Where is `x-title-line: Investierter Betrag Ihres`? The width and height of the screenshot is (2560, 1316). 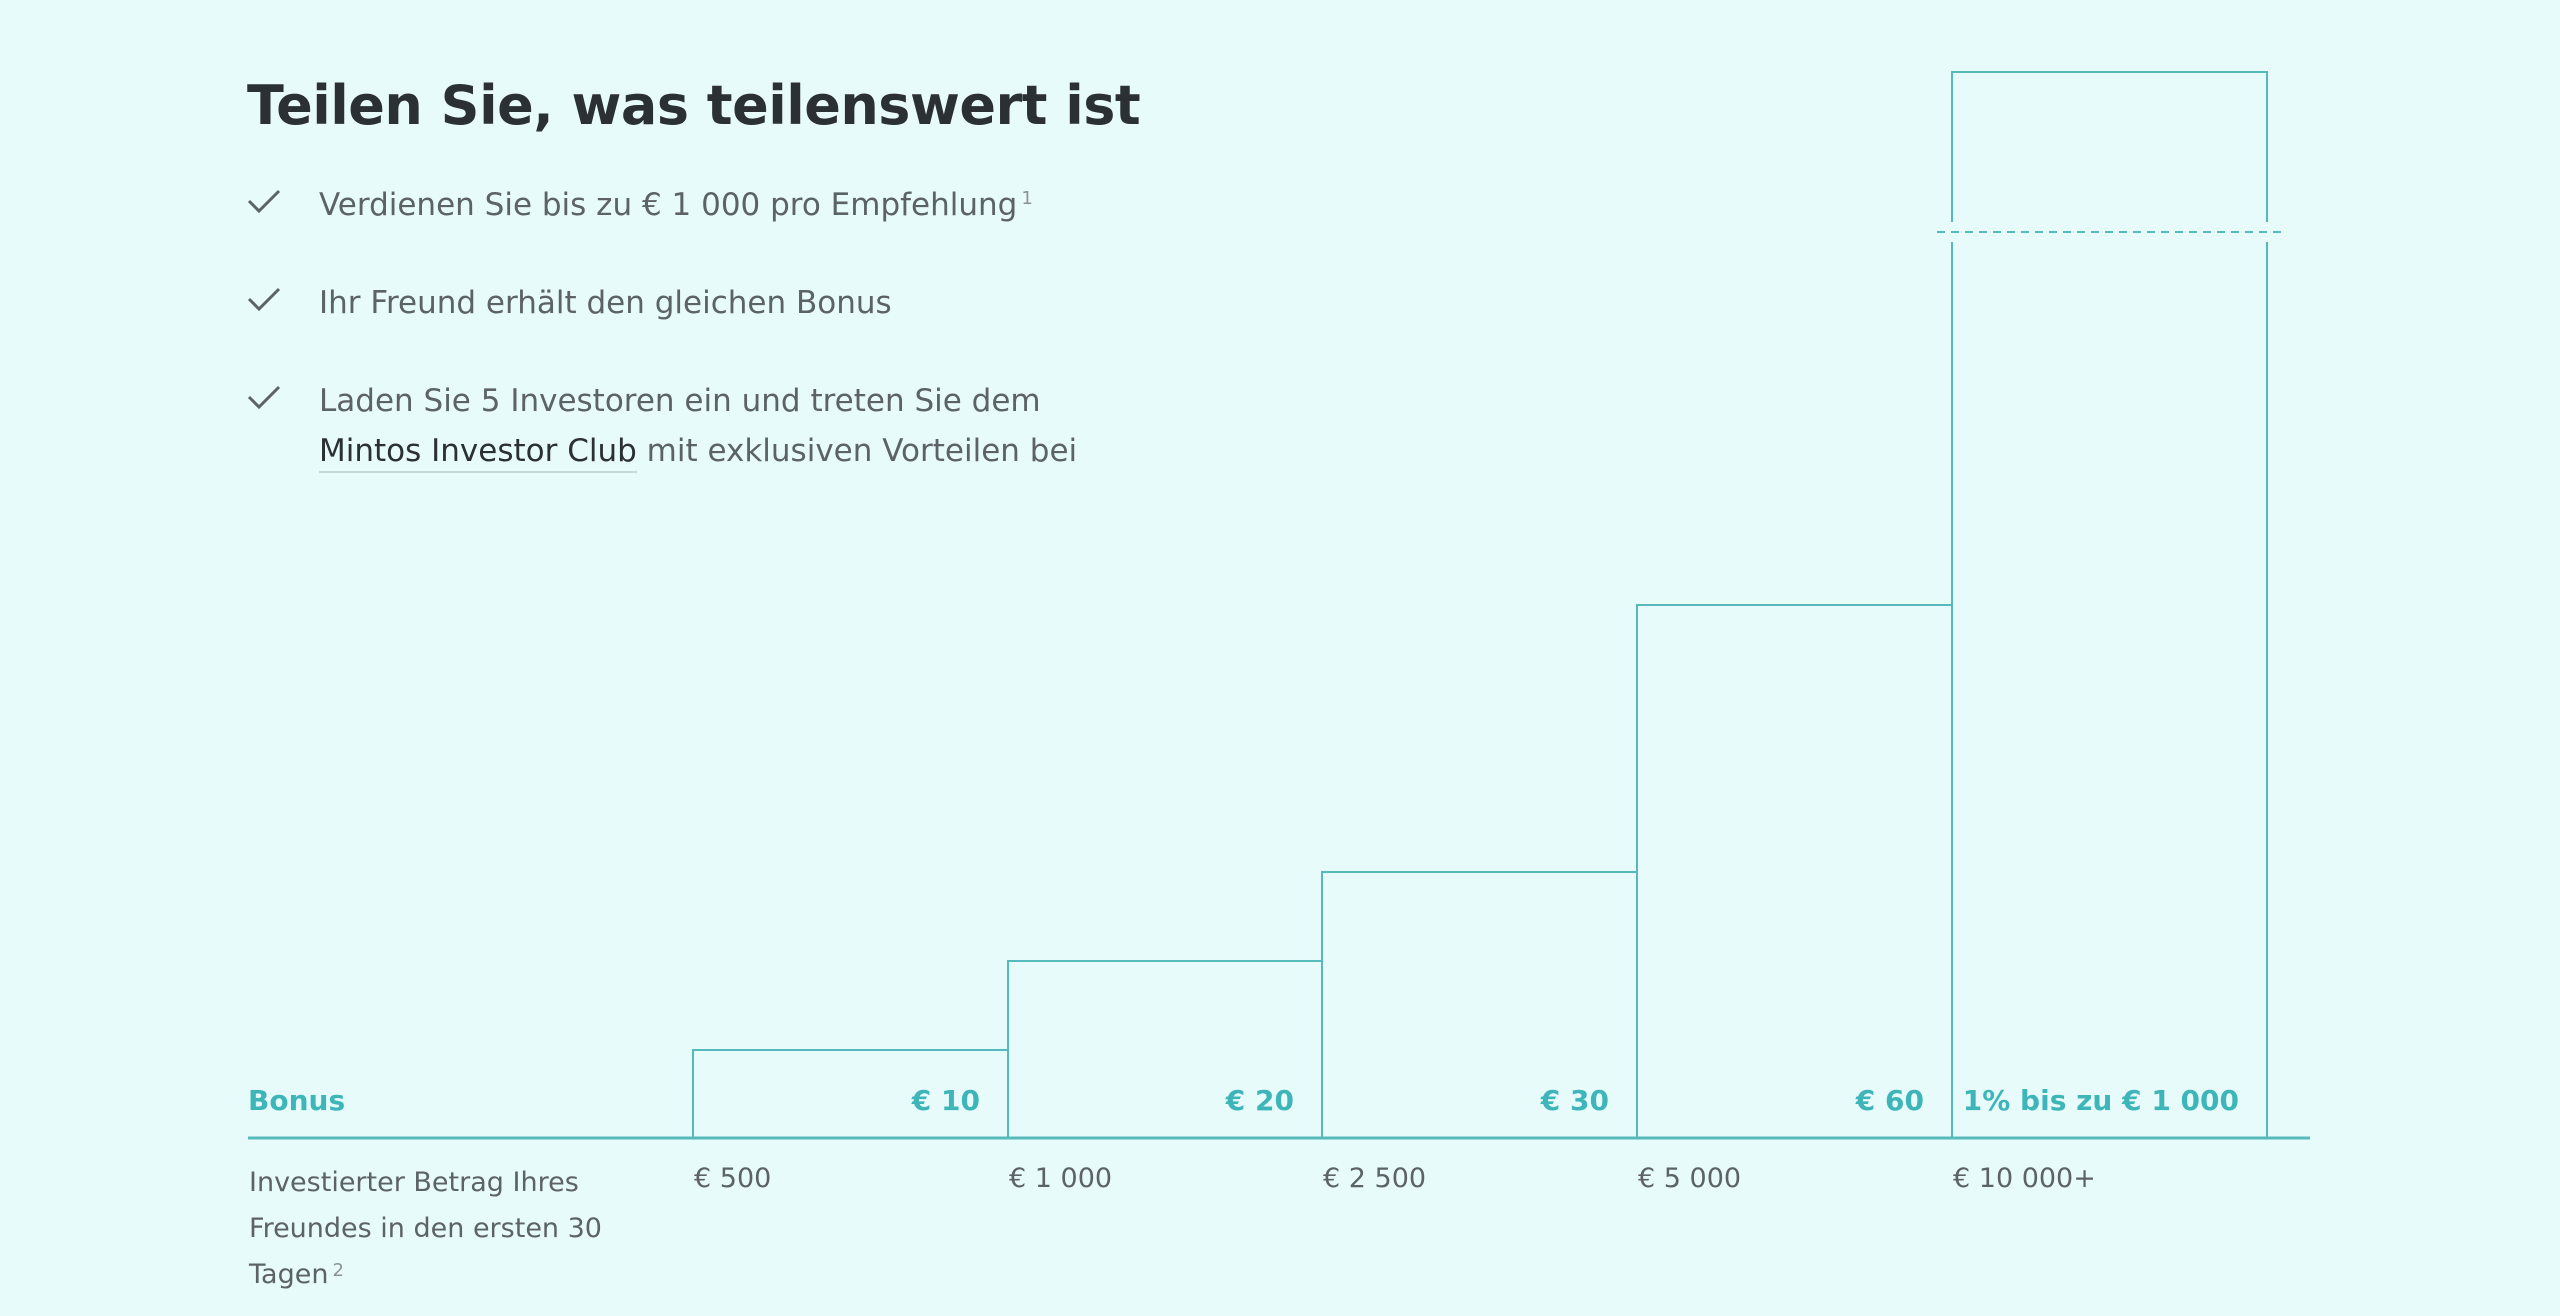 x-title-line: Investierter Betrag Ihres is located at coordinates (414, 1182).